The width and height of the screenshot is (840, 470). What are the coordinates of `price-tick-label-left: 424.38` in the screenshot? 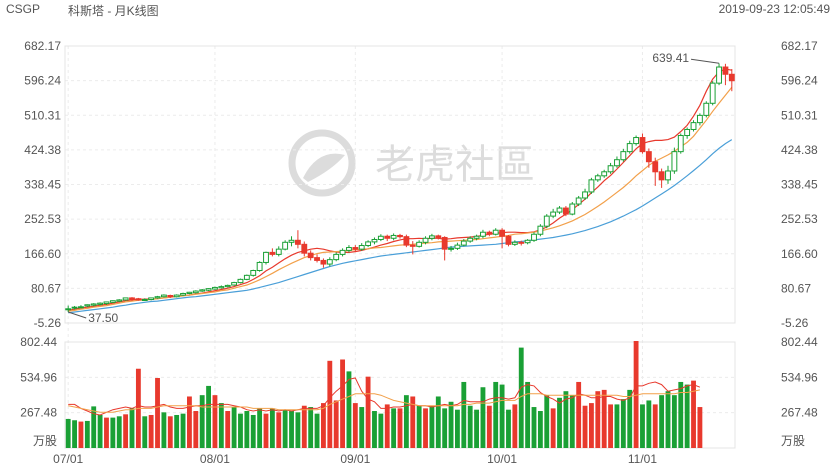 It's located at (42, 150).